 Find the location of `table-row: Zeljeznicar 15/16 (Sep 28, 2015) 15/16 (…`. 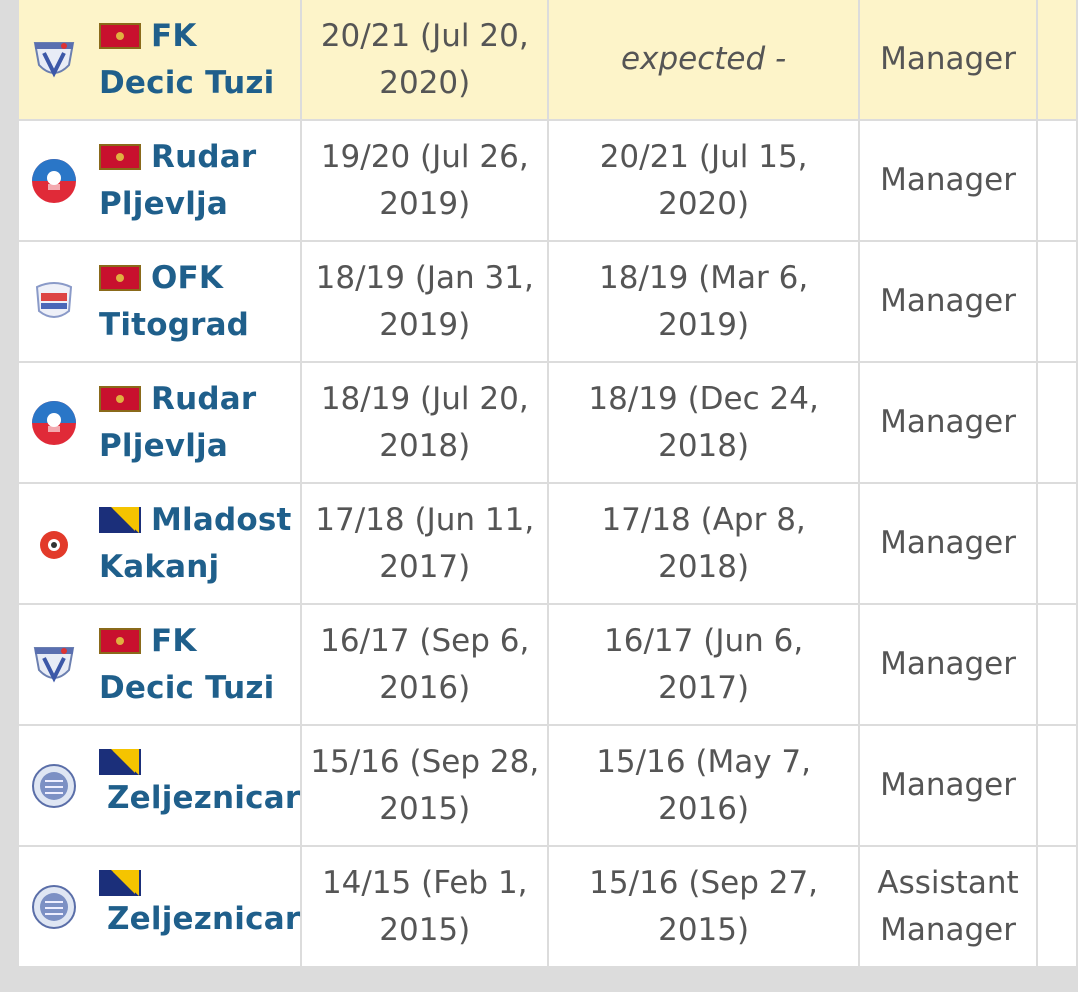

table-row: Zeljeznicar 15/16 (Sep 28, 2015) 15/16 (… is located at coordinates (547, 785).